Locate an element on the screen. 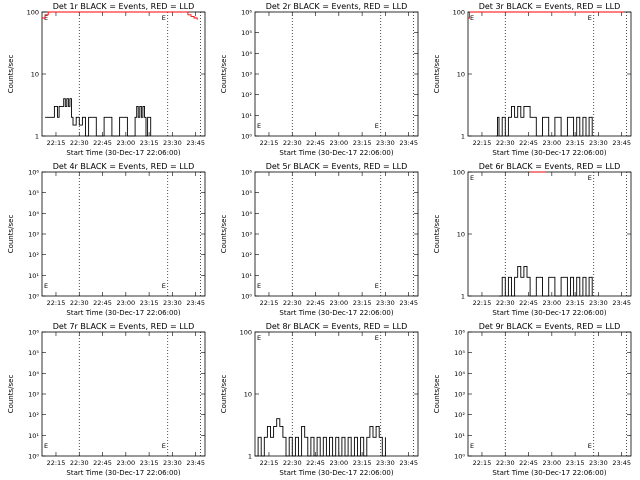 This screenshot has width=640, height=480. panel-title: Det 8r BLACK = Events, RED = LLD is located at coordinates (337, 326).